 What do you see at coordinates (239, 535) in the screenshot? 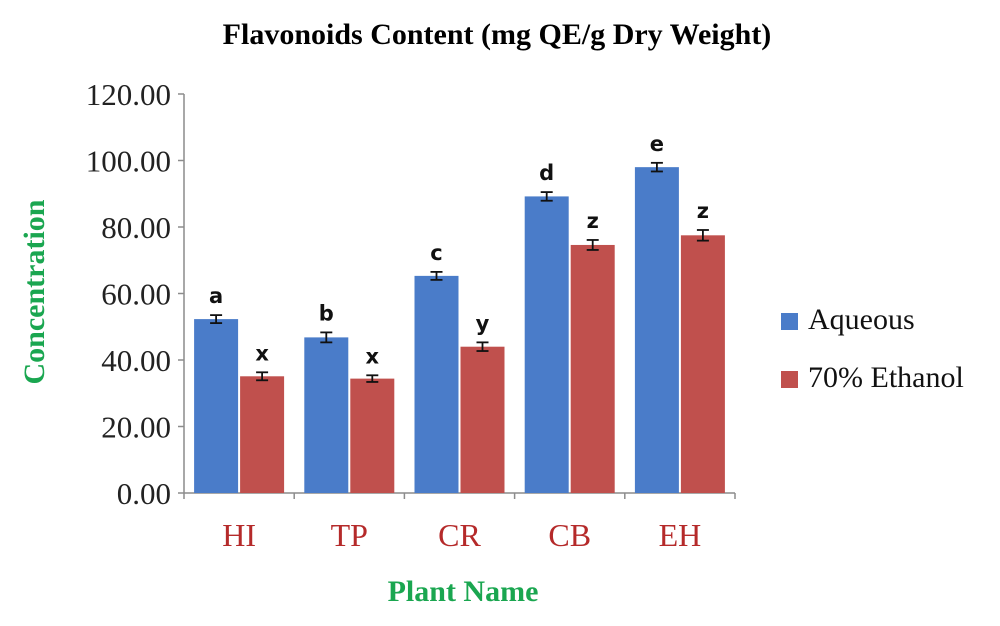
I see `x-tick-label: HI` at bounding box center [239, 535].